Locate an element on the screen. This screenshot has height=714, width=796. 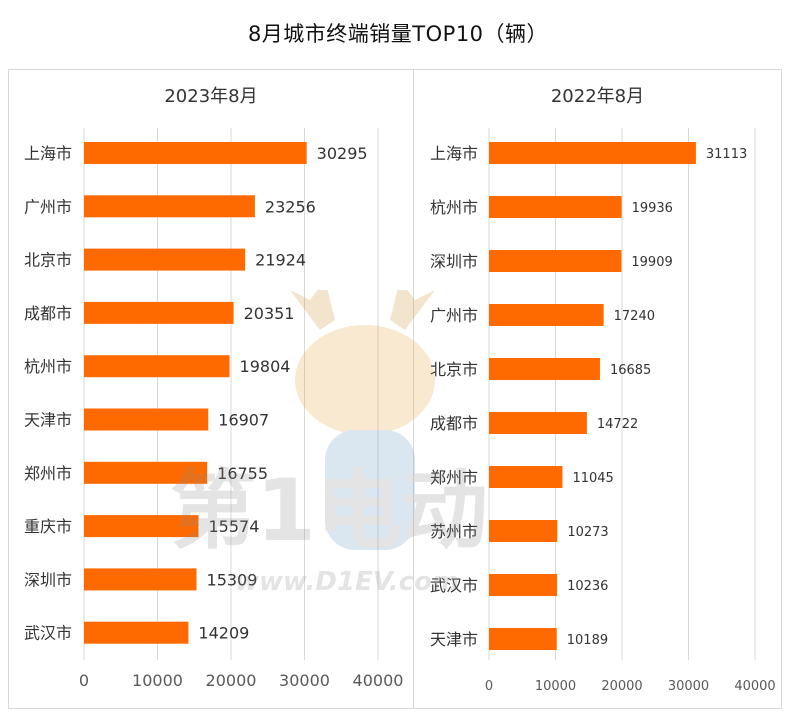
value-label-right-8: 10236 is located at coordinates (587, 586).